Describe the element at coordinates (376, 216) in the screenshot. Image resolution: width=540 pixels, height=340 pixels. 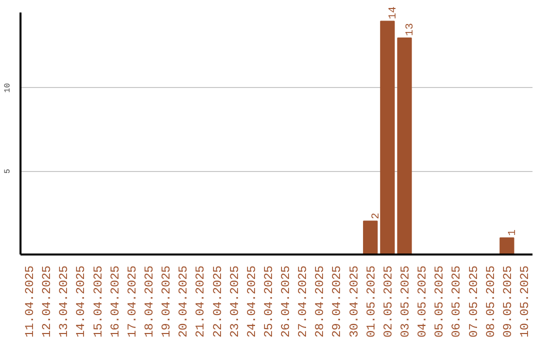
I see `data-label: 2` at that location.